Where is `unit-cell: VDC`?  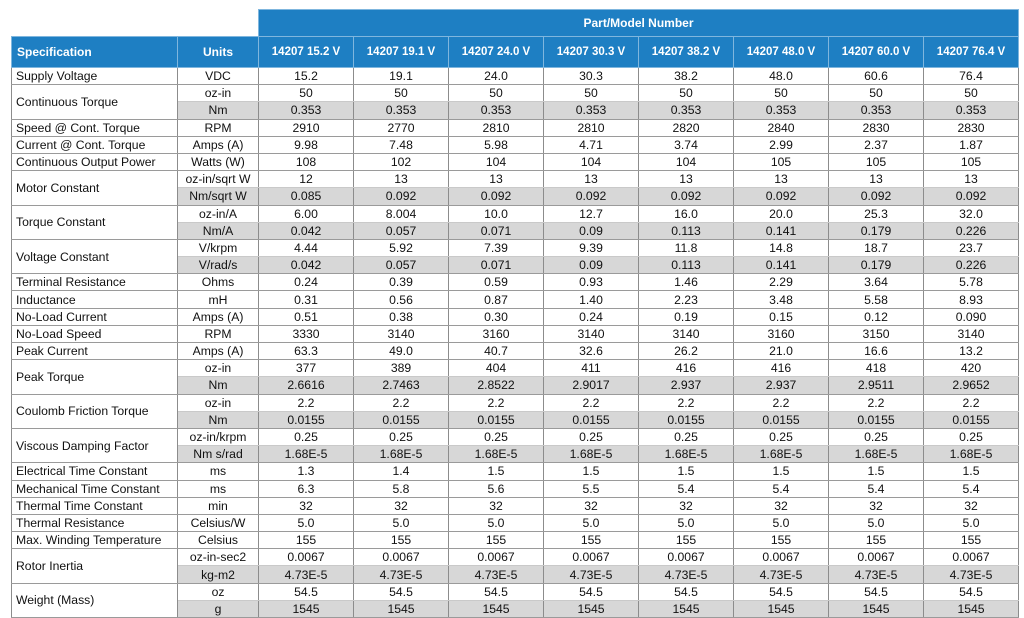
unit-cell: VDC is located at coordinates (218, 76).